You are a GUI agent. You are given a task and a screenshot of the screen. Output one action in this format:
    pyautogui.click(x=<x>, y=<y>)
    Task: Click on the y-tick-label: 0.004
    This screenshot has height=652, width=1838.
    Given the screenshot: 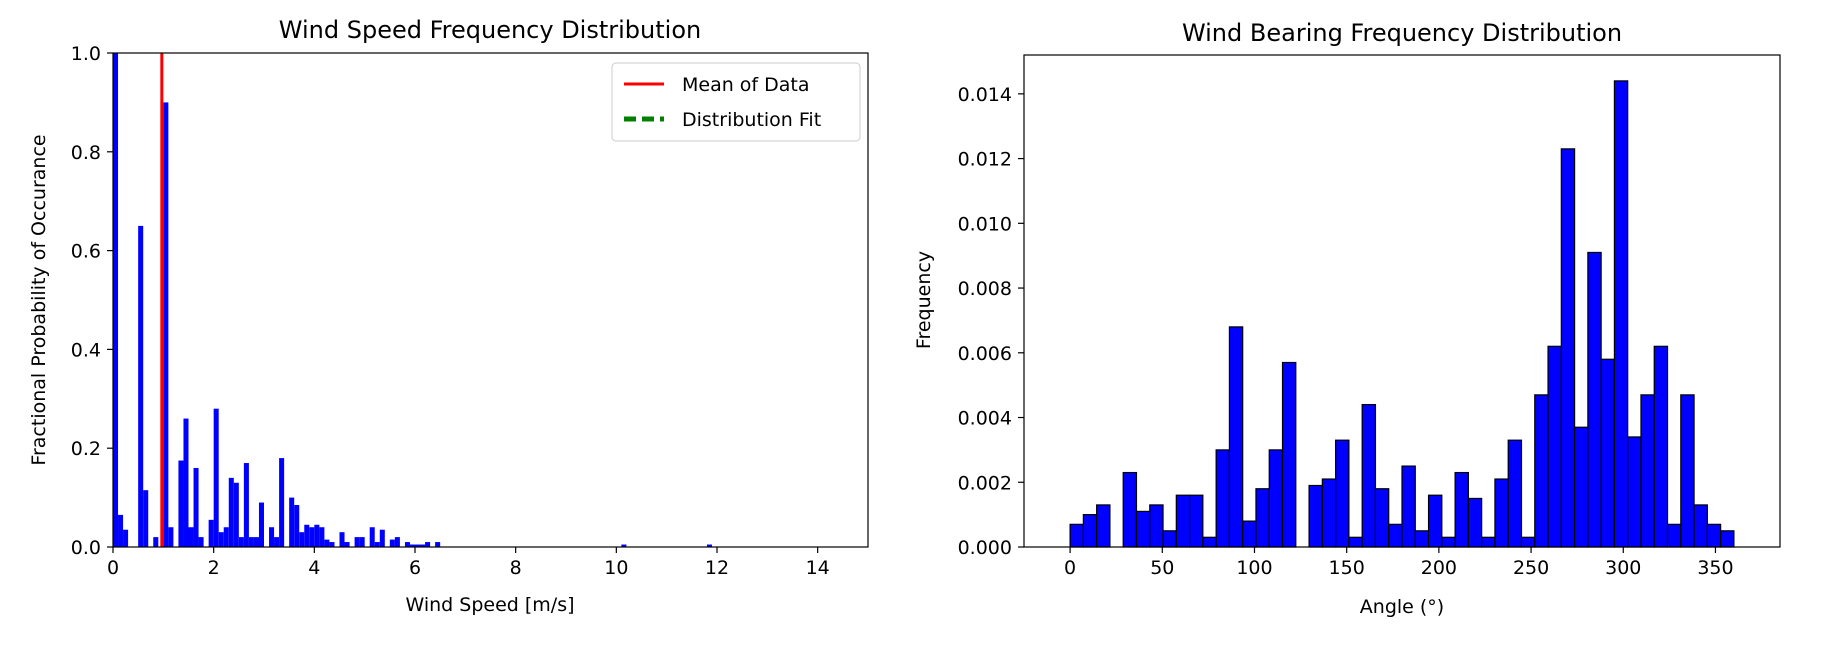 What is the action you would take?
    pyautogui.click(x=985, y=419)
    